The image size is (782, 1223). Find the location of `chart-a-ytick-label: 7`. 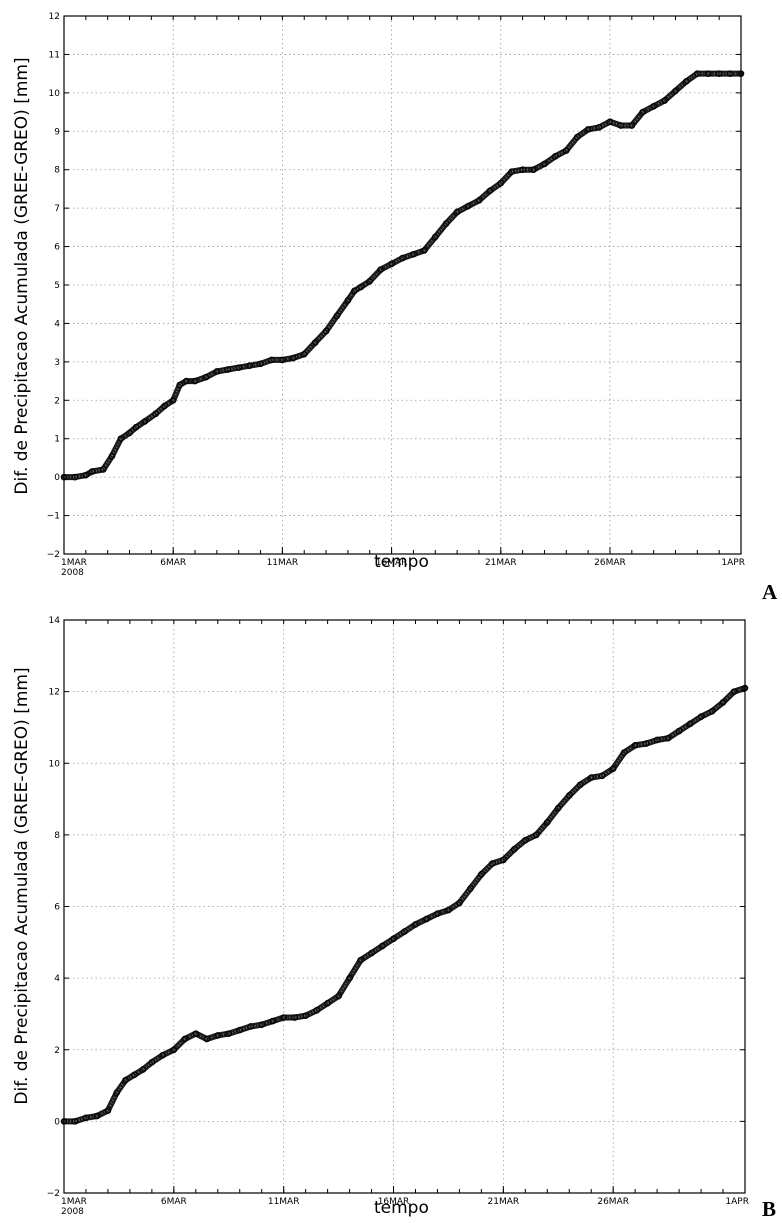

chart-a-ytick-label: 7 is located at coordinates (57, 209).